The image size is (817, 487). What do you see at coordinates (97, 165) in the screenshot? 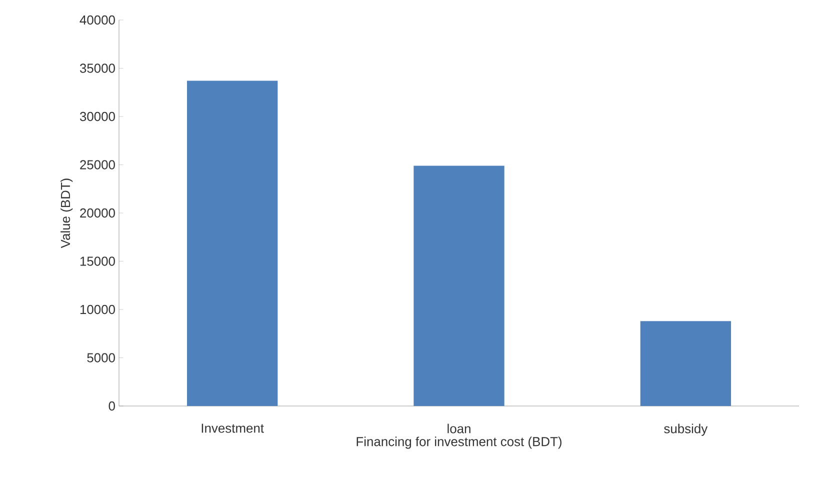
I see `y-tick-label: 25000` at bounding box center [97, 165].